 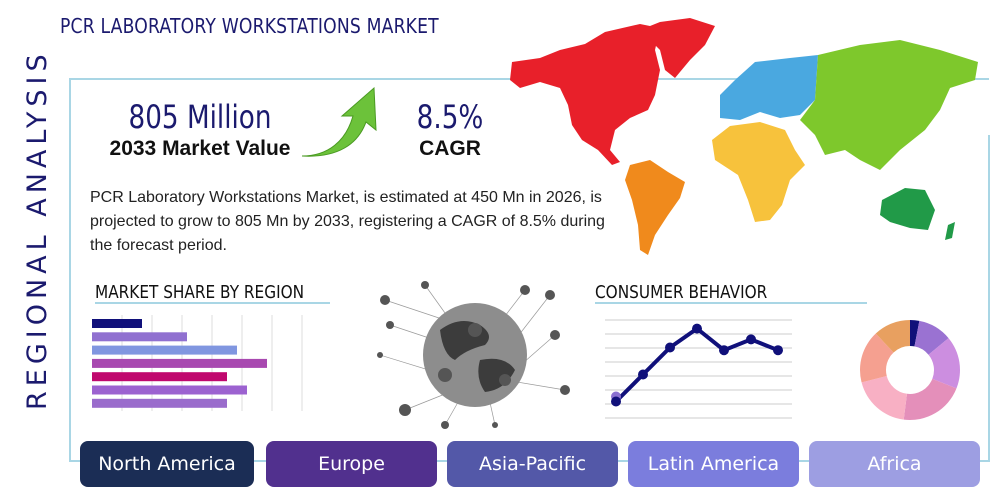 What do you see at coordinates (889, 105) in the screenshot?
I see `map-asia` at bounding box center [889, 105].